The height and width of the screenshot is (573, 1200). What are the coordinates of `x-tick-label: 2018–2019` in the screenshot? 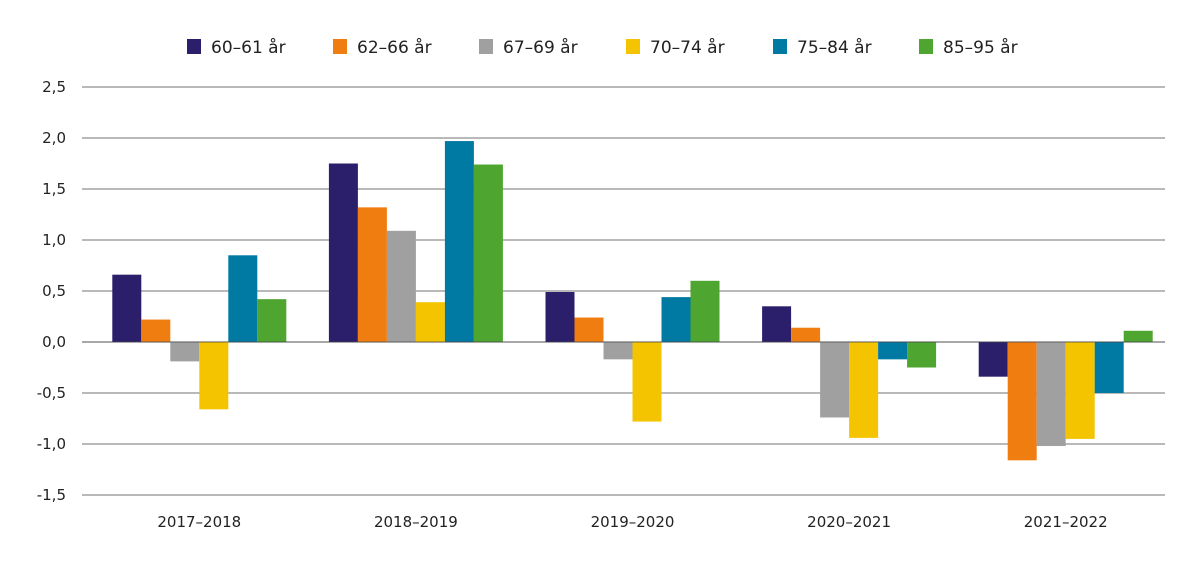 It's located at (416, 522).